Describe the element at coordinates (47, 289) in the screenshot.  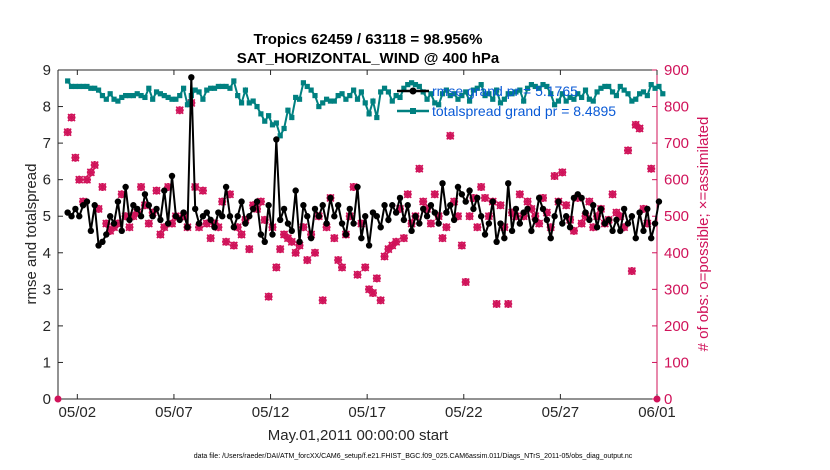
I see `left-tick-label: 3` at that location.